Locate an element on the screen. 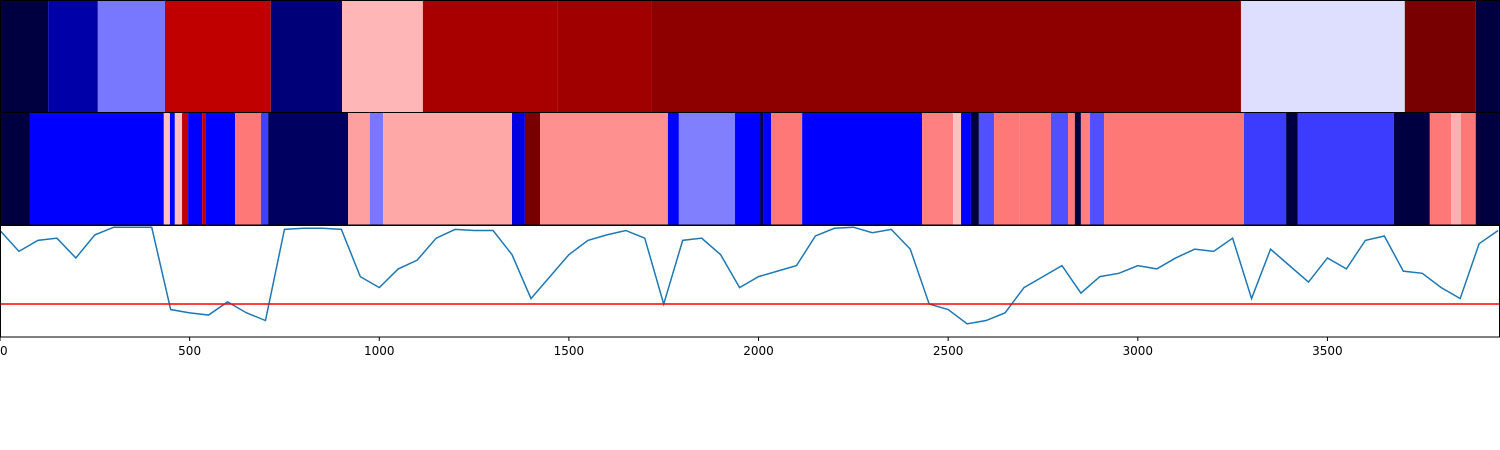 This screenshot has height=450, width=1500. x-tick-label: 3000 is located at coordinates (1138, 351).